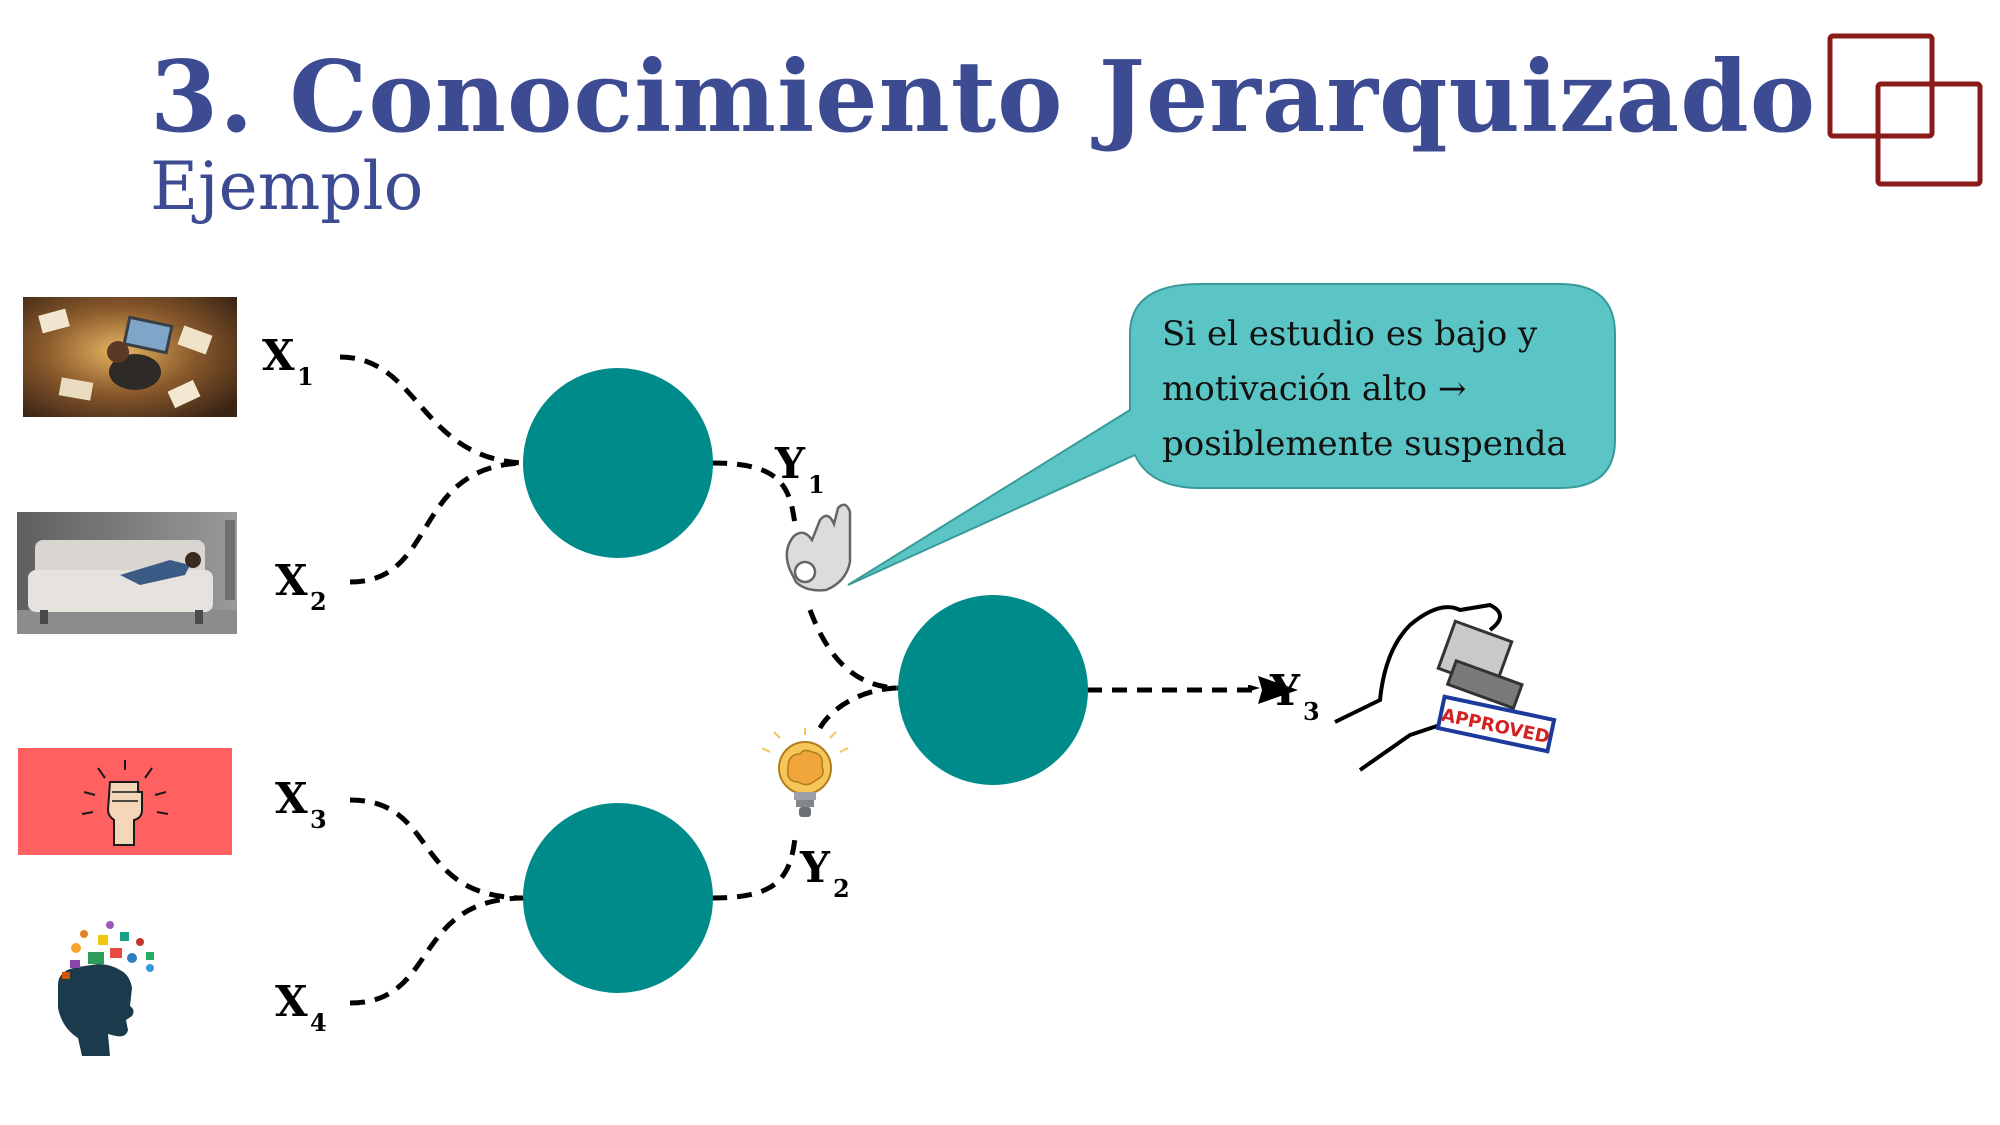 This screenshot has width=2000, height=1125. I want to click on edge-x3-node2, so click(437, 849).